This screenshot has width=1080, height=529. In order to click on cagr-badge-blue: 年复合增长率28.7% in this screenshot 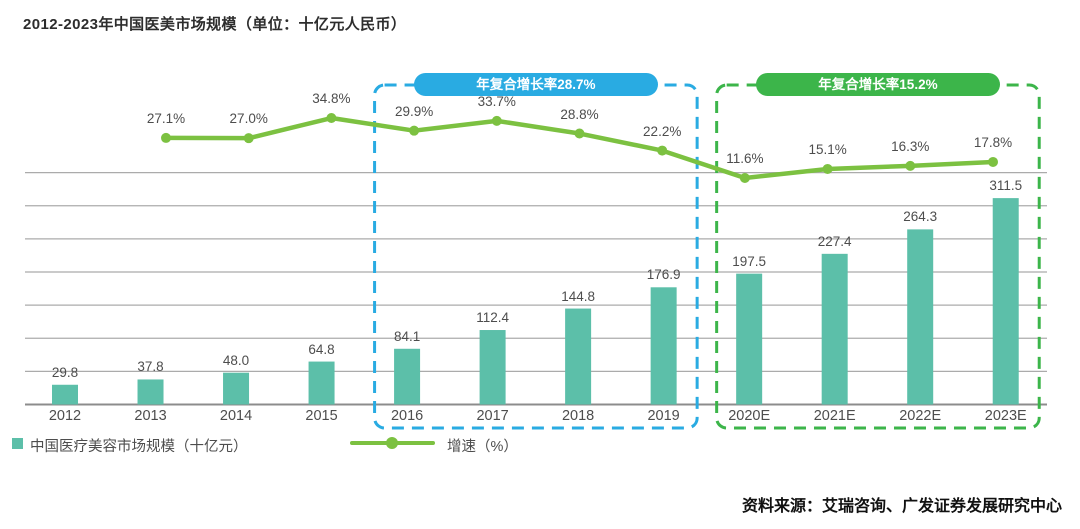, I will do `click(535, 84)`.